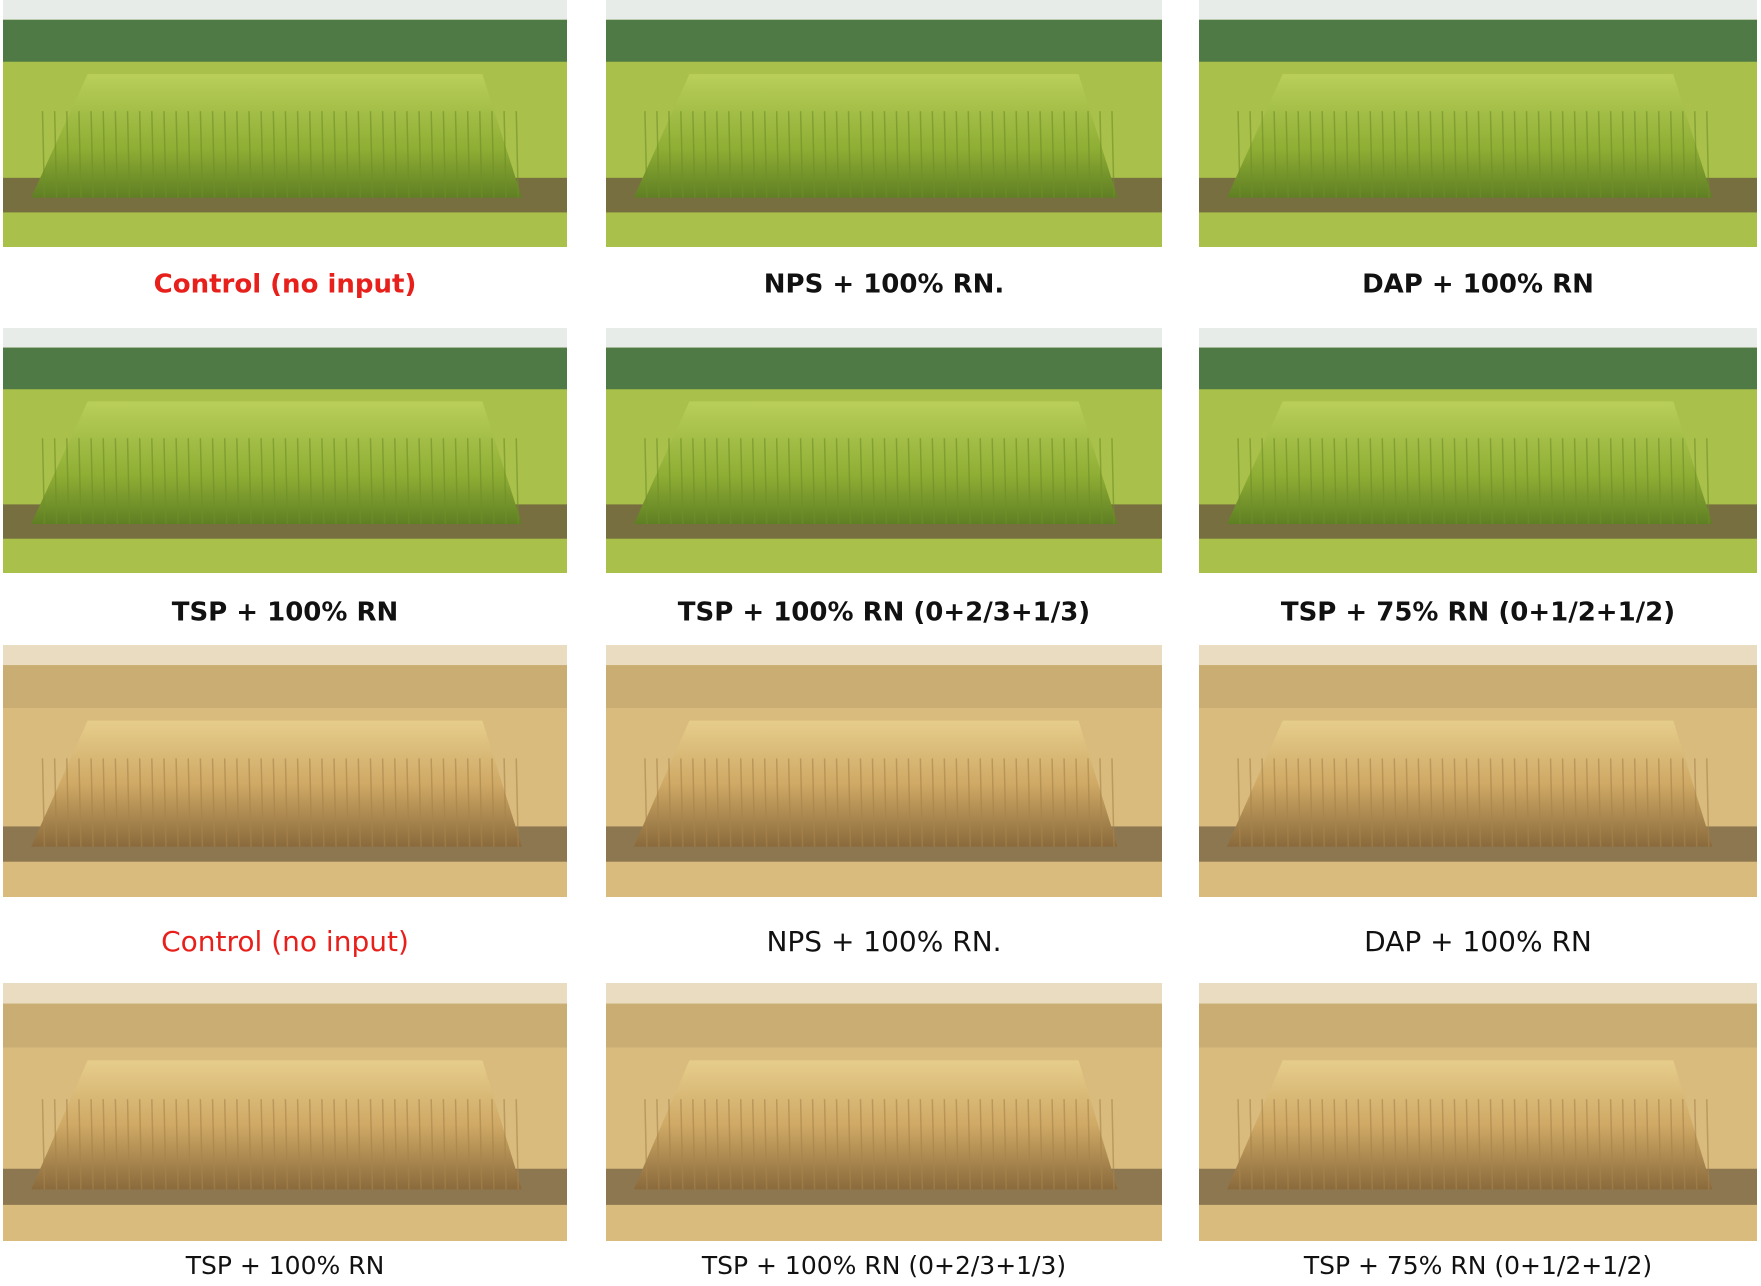 This screenshot has height=1286, width=1761. What do you see at coordinates (285, 1025) in the screenshot?
I see `far-crop` at bounding box center [285, 1025].